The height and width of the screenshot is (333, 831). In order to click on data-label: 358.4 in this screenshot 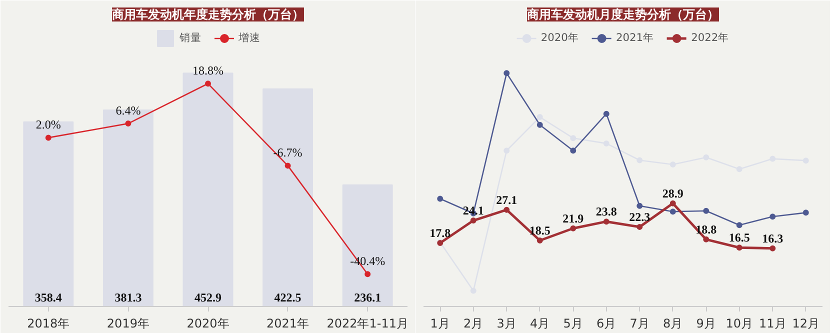, I will do `click(48, 297)`.